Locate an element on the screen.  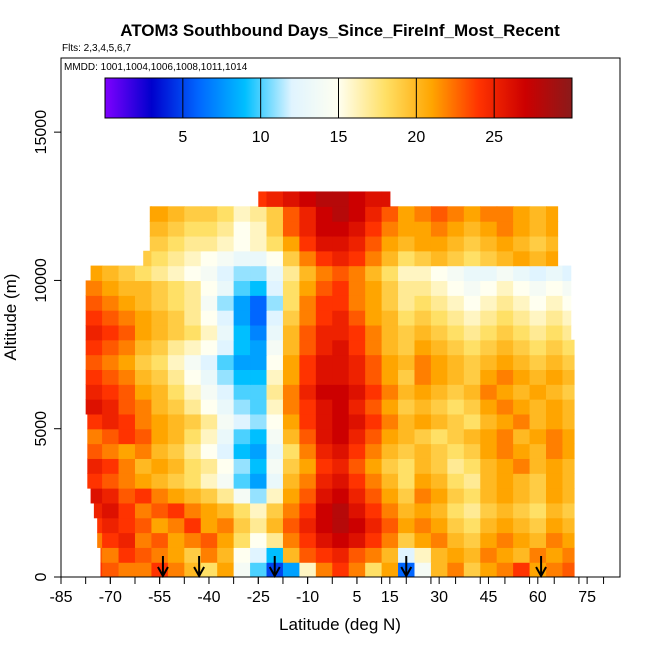
x-tick-label: -10 is located at coordinates (307, 597).